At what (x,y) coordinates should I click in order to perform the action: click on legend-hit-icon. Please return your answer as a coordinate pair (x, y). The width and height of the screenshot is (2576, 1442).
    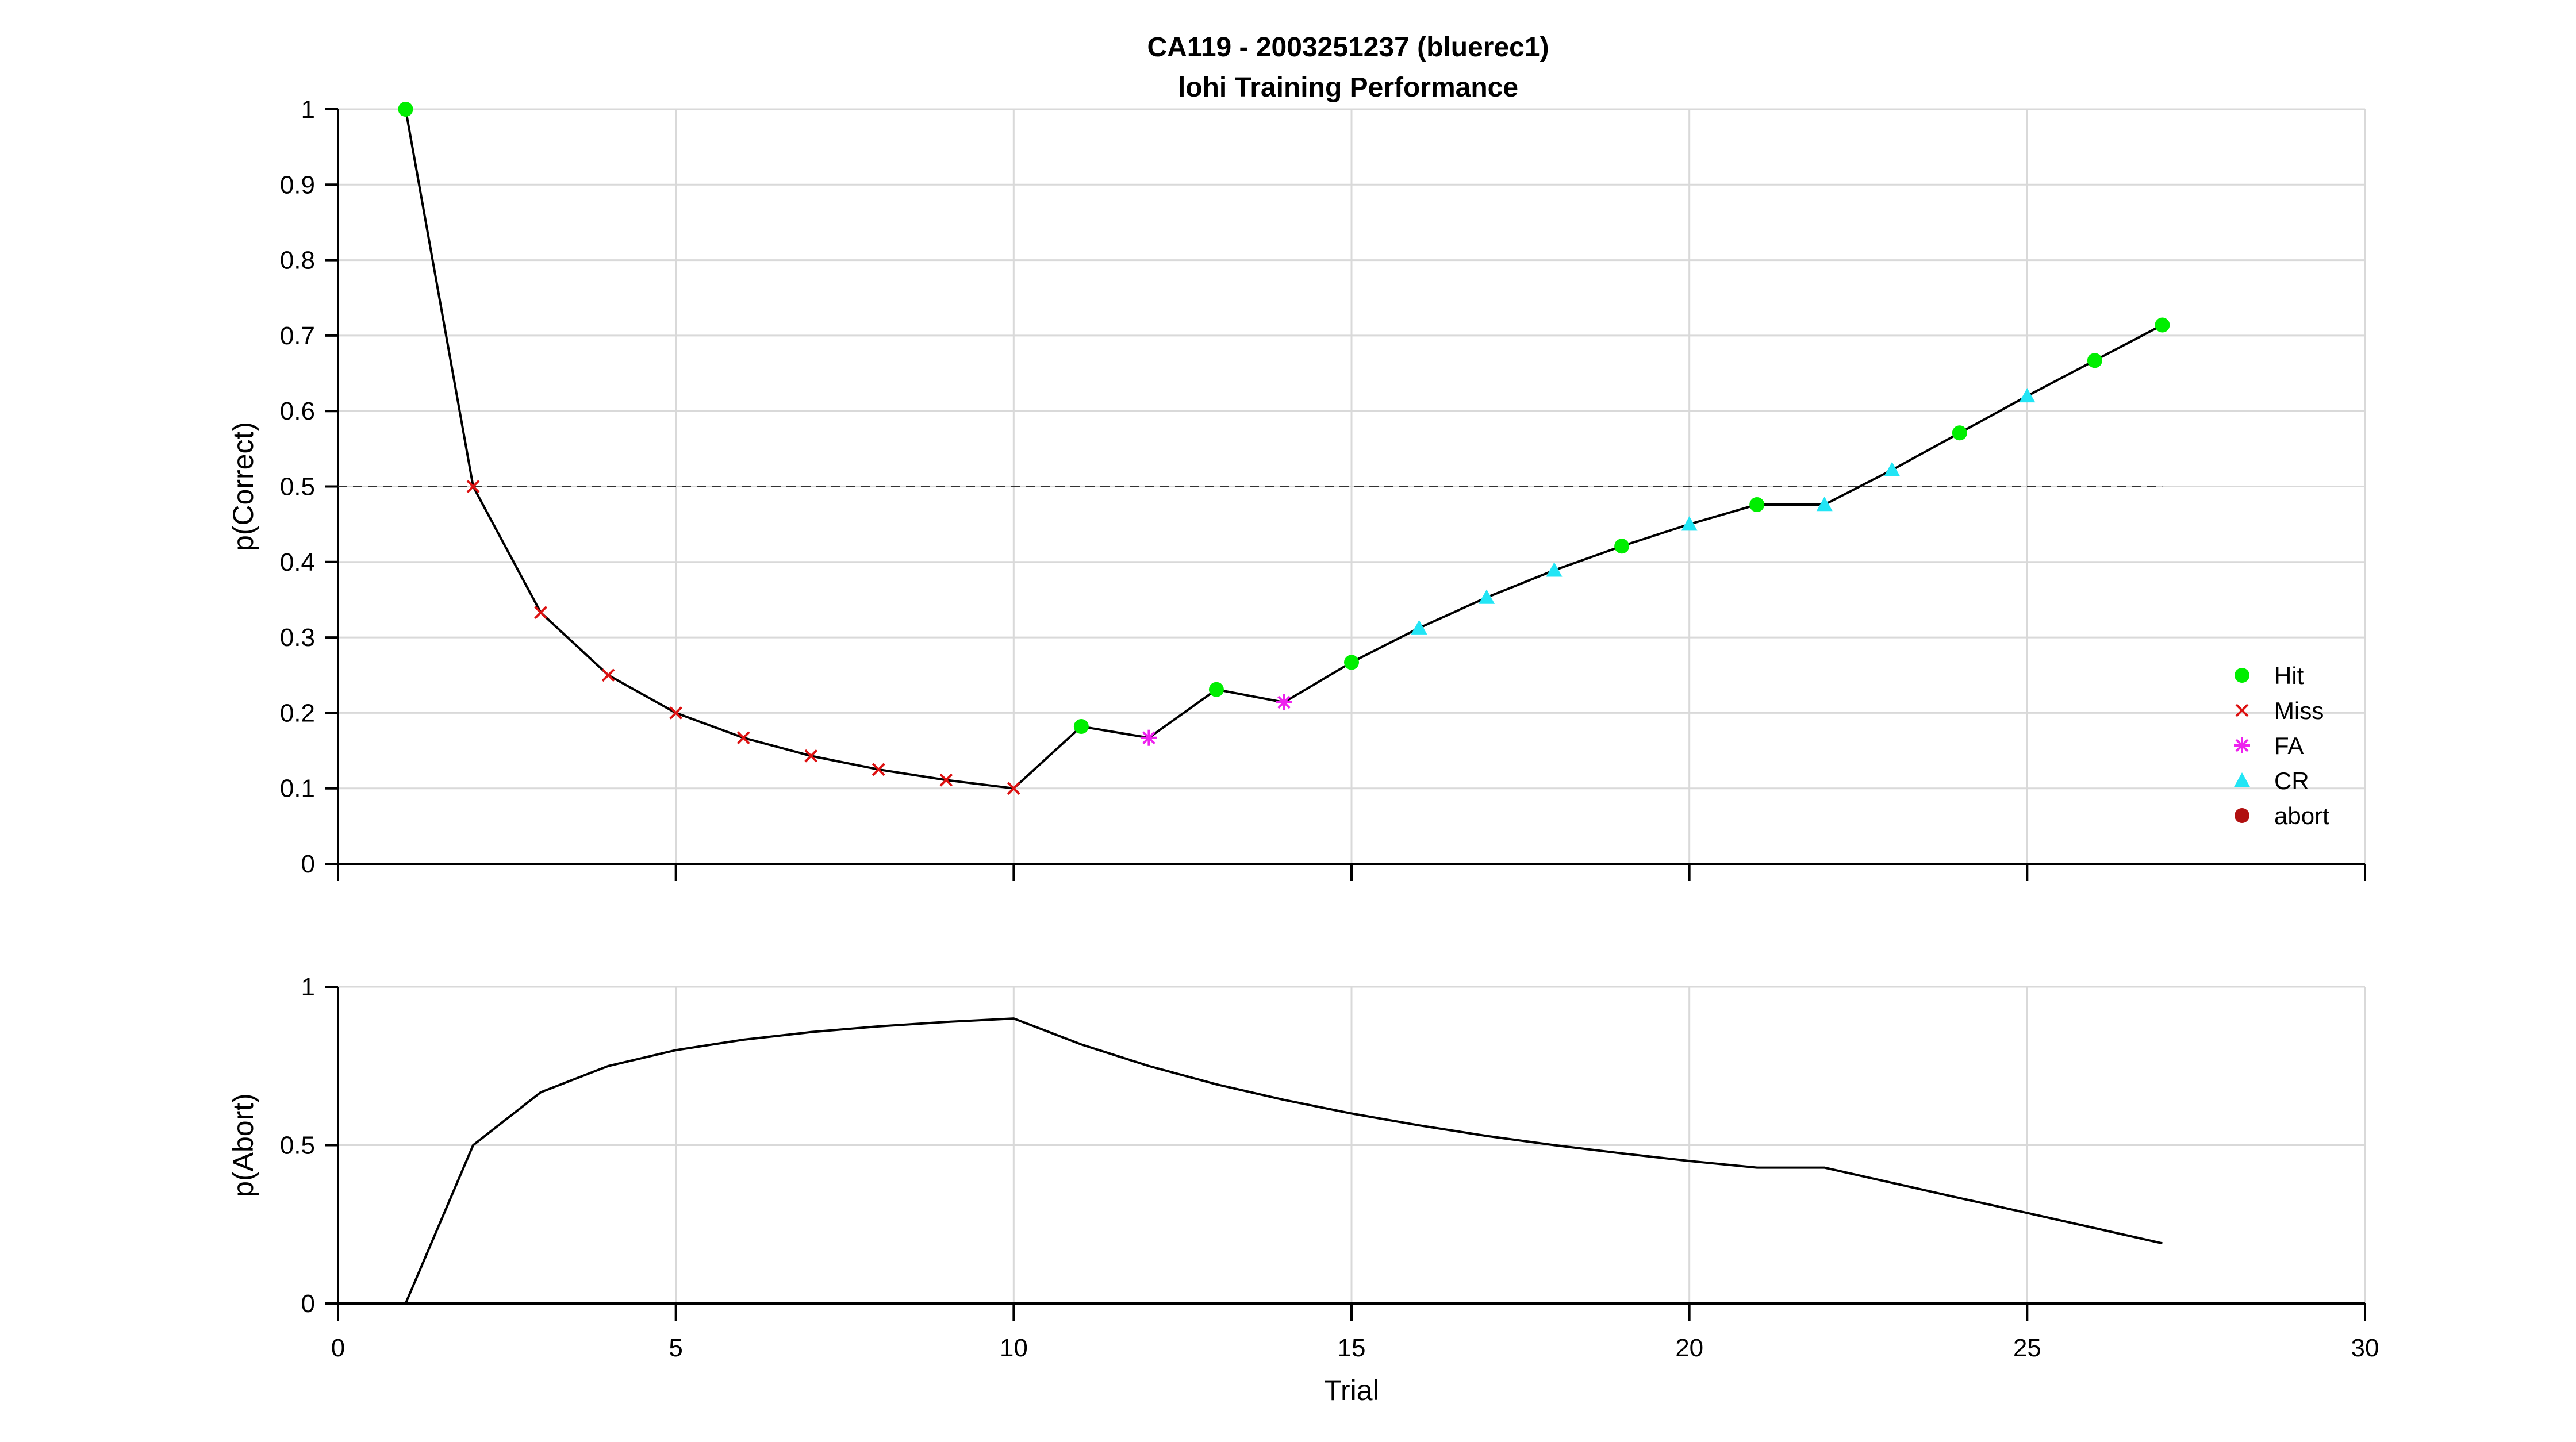
    Looking at the image, I should click on (2242, 675).